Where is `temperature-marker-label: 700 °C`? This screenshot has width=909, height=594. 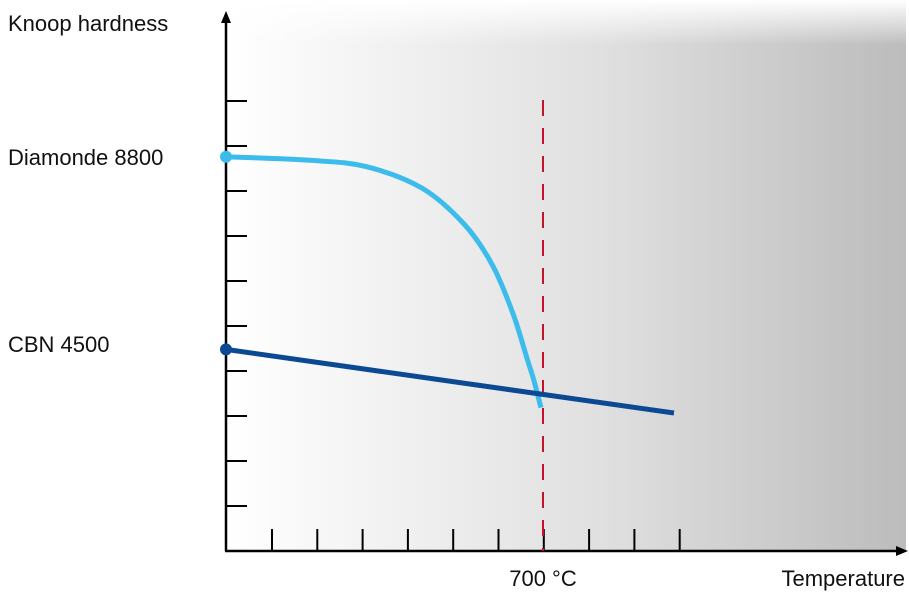
temperature-marker-label: 700 °C is located at coordinates (543, 578).